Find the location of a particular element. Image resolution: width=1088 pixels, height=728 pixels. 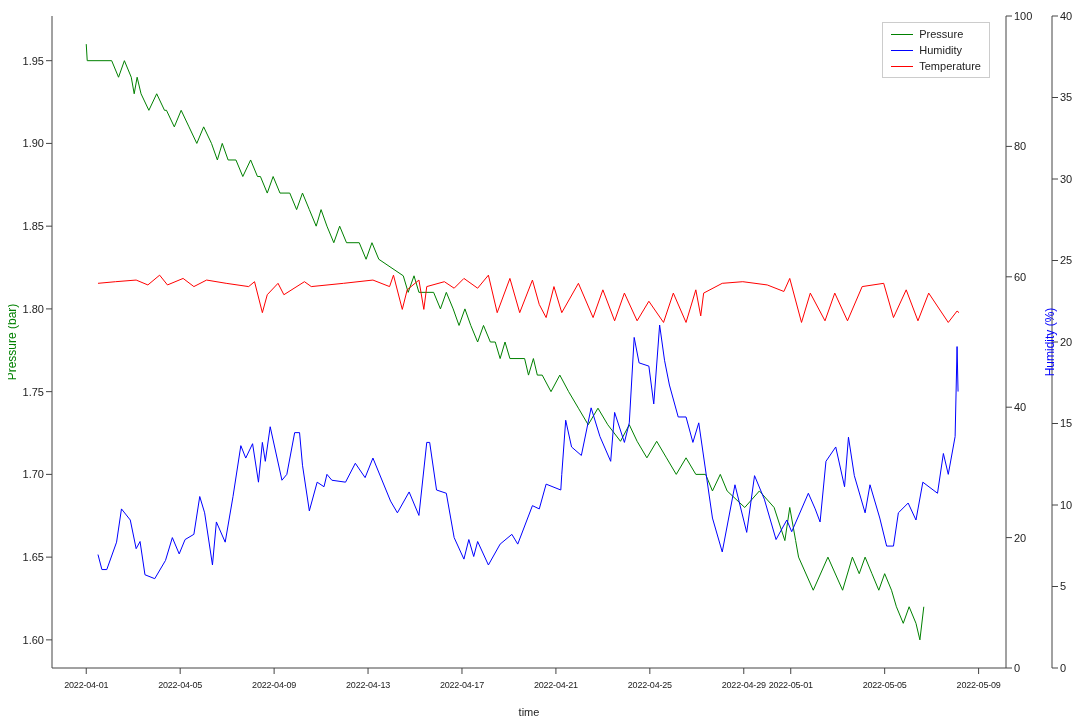

y2-tick-label: 40 is located at coordinates (1020, 407).